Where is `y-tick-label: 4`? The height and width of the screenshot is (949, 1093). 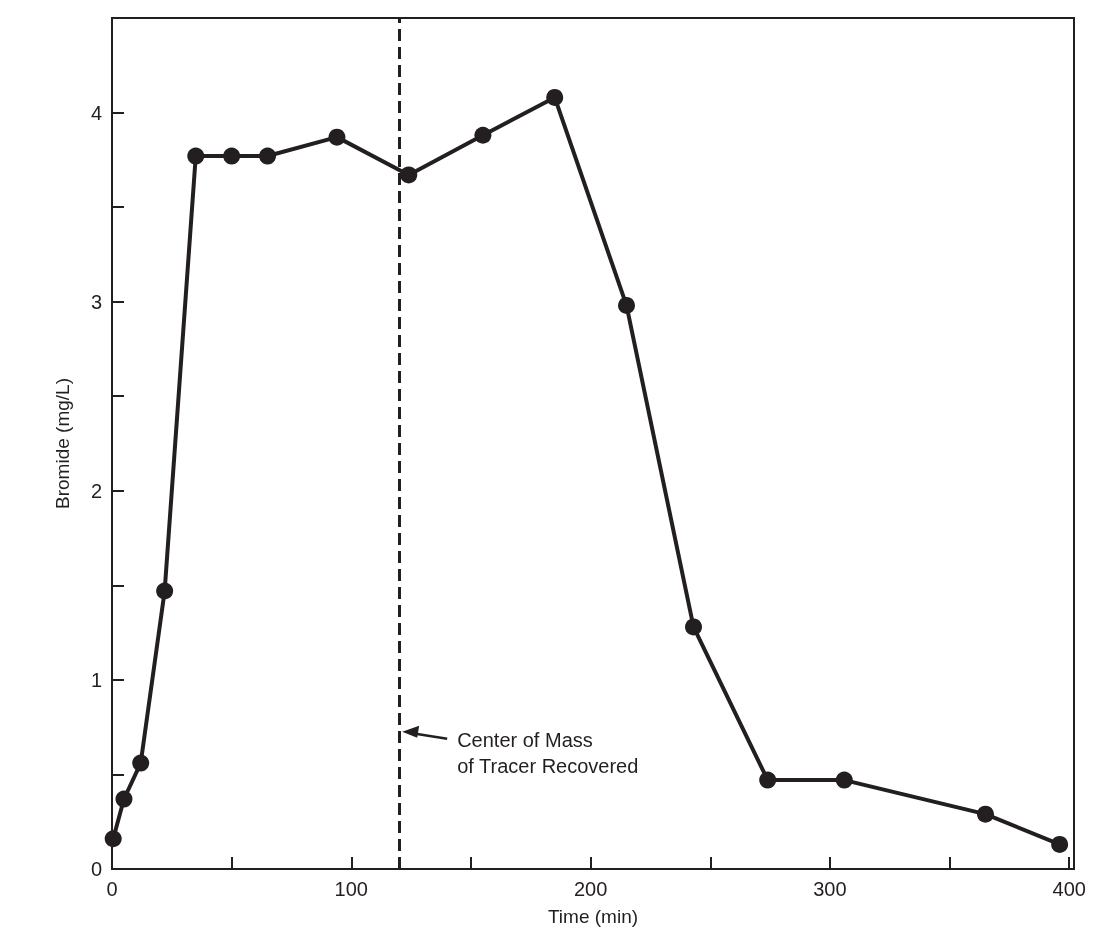 y-tick-label: 4 is located at coordinates (96, 112).